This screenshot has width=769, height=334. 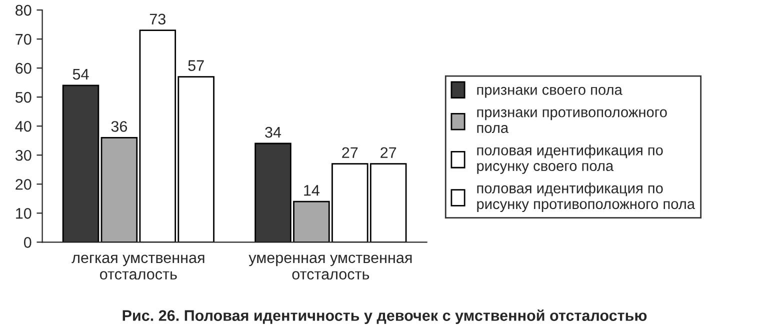 I want to click on x-tick-label: легкая умственная отсталость, so click(x=138, y=267).